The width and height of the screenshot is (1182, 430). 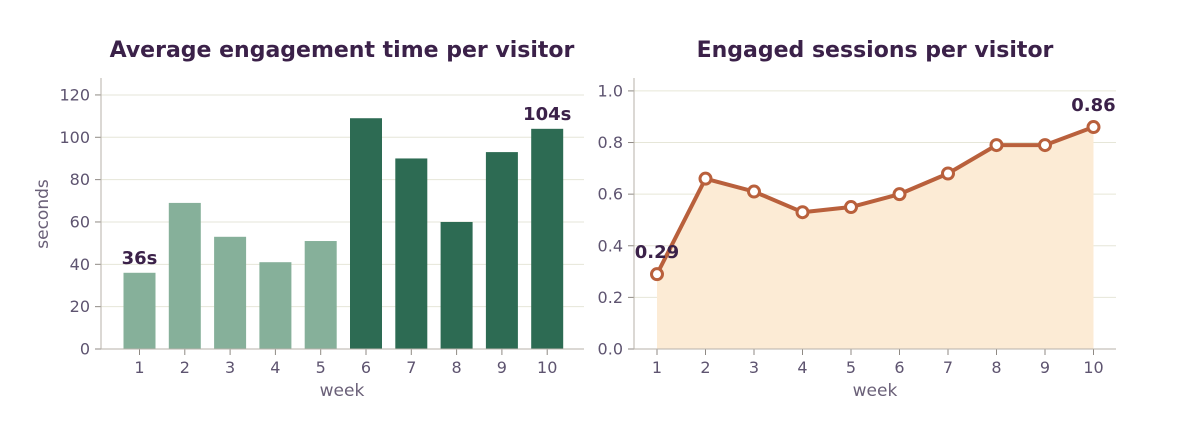 What do you see at coordinates (610, 297) in the screenshot?
I see `right-y-tick-label: 0.2` at bounding box center [610, 297].